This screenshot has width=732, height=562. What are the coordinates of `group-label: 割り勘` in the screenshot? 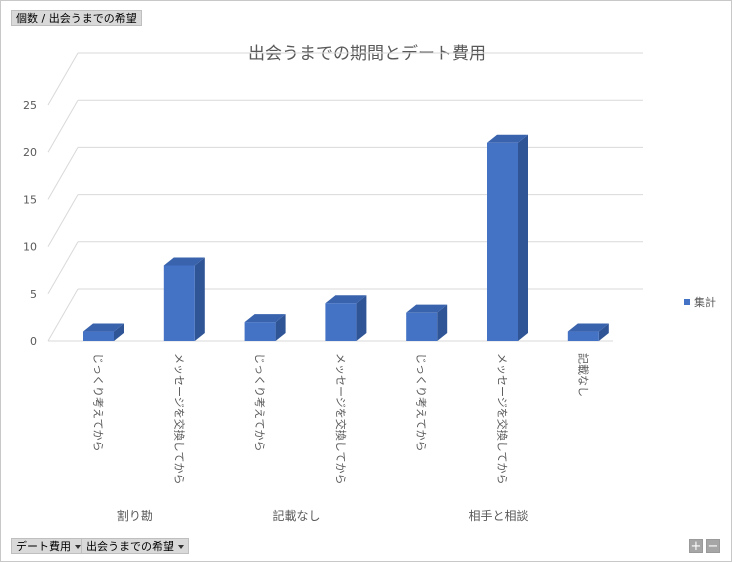 It's located at (135, 515).